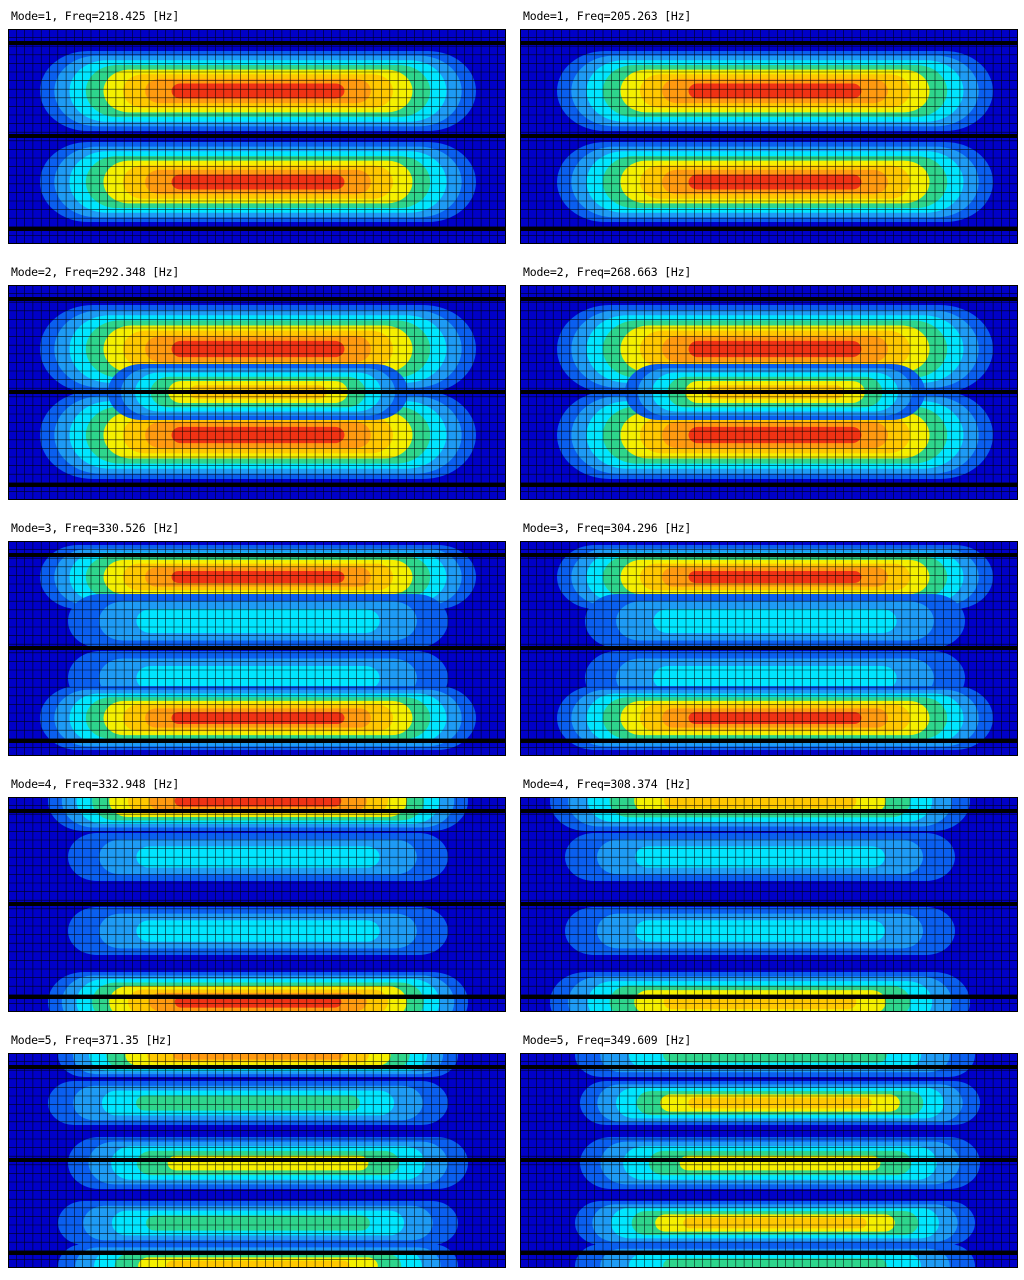 Image resolution: width=1024 pixels, height=1280 pixels. I want to click on mode-panel: Mode=5, Freq=371.35 [Hz], so click(256, 1152).